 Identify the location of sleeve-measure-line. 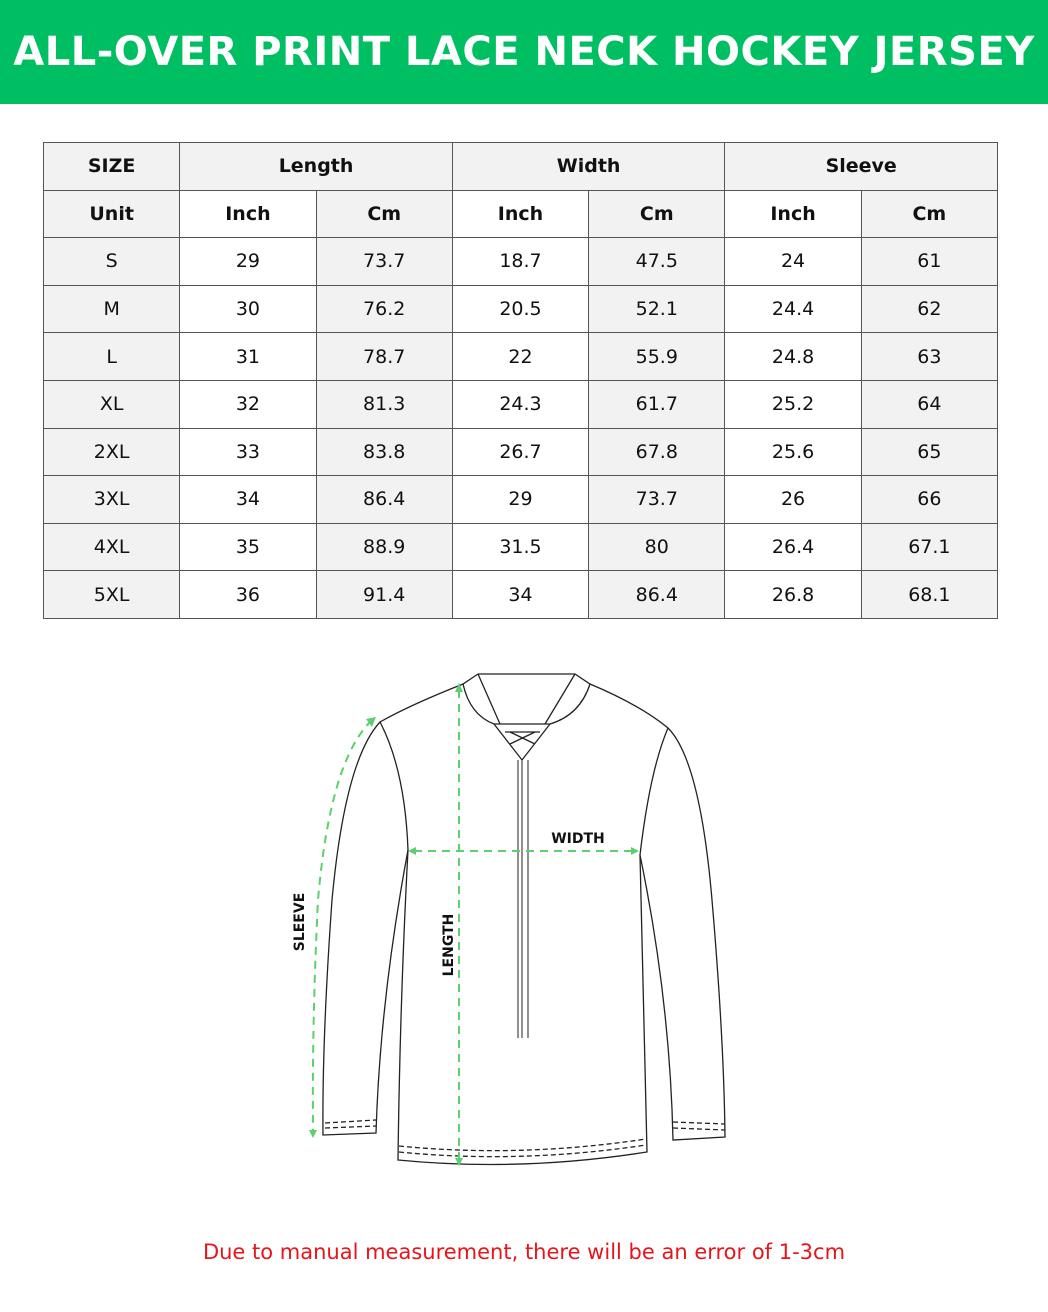
(342, 925).